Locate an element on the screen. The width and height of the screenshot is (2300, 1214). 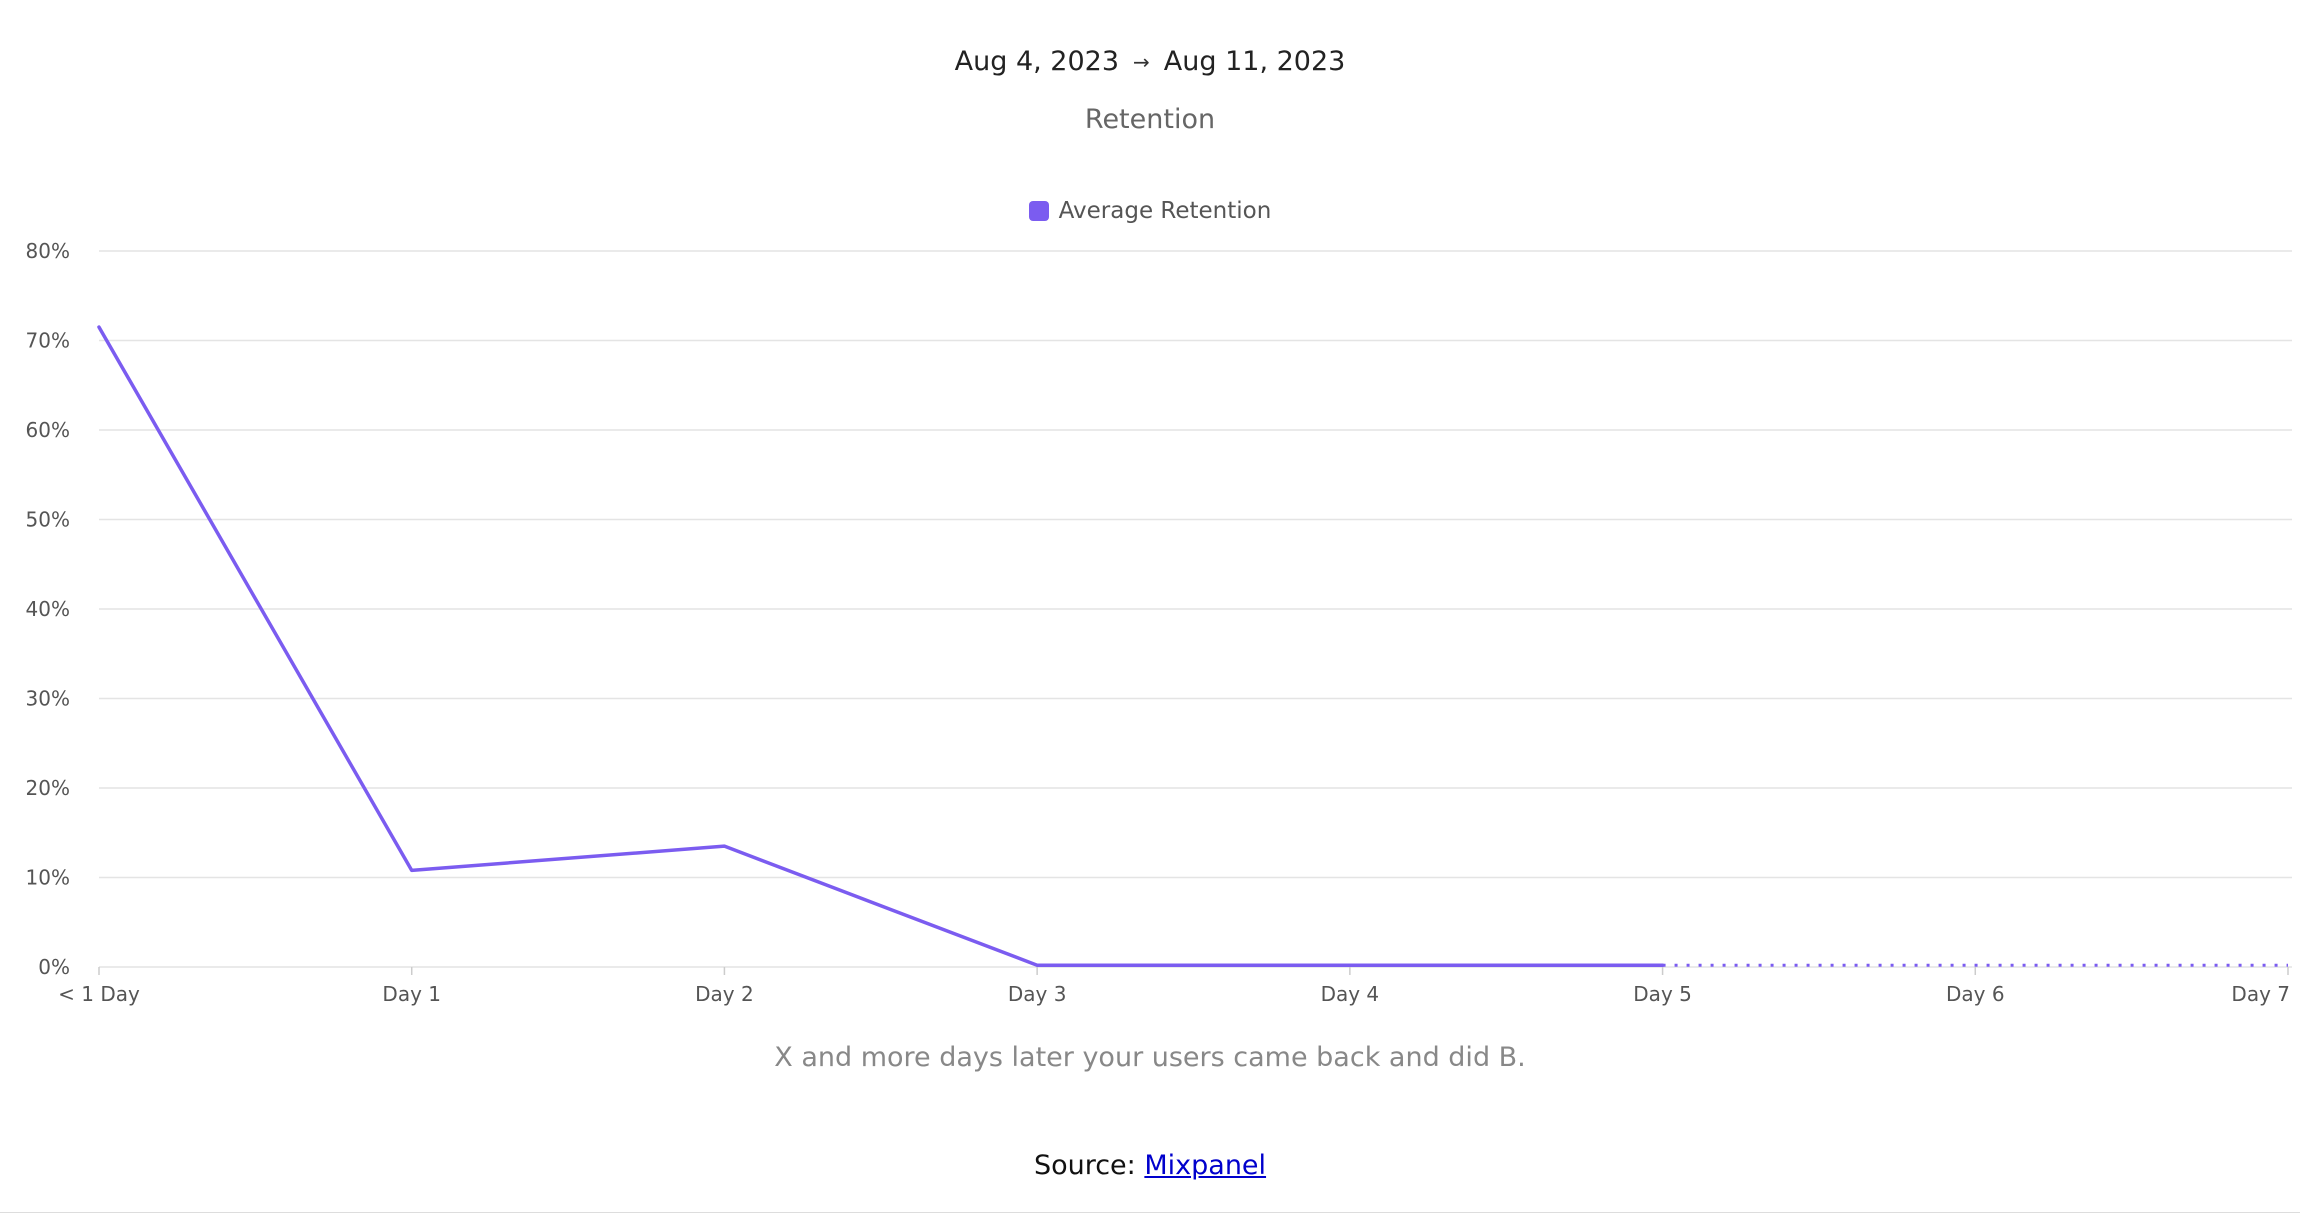
legend-swatch is located at coordinates (1038, 211).